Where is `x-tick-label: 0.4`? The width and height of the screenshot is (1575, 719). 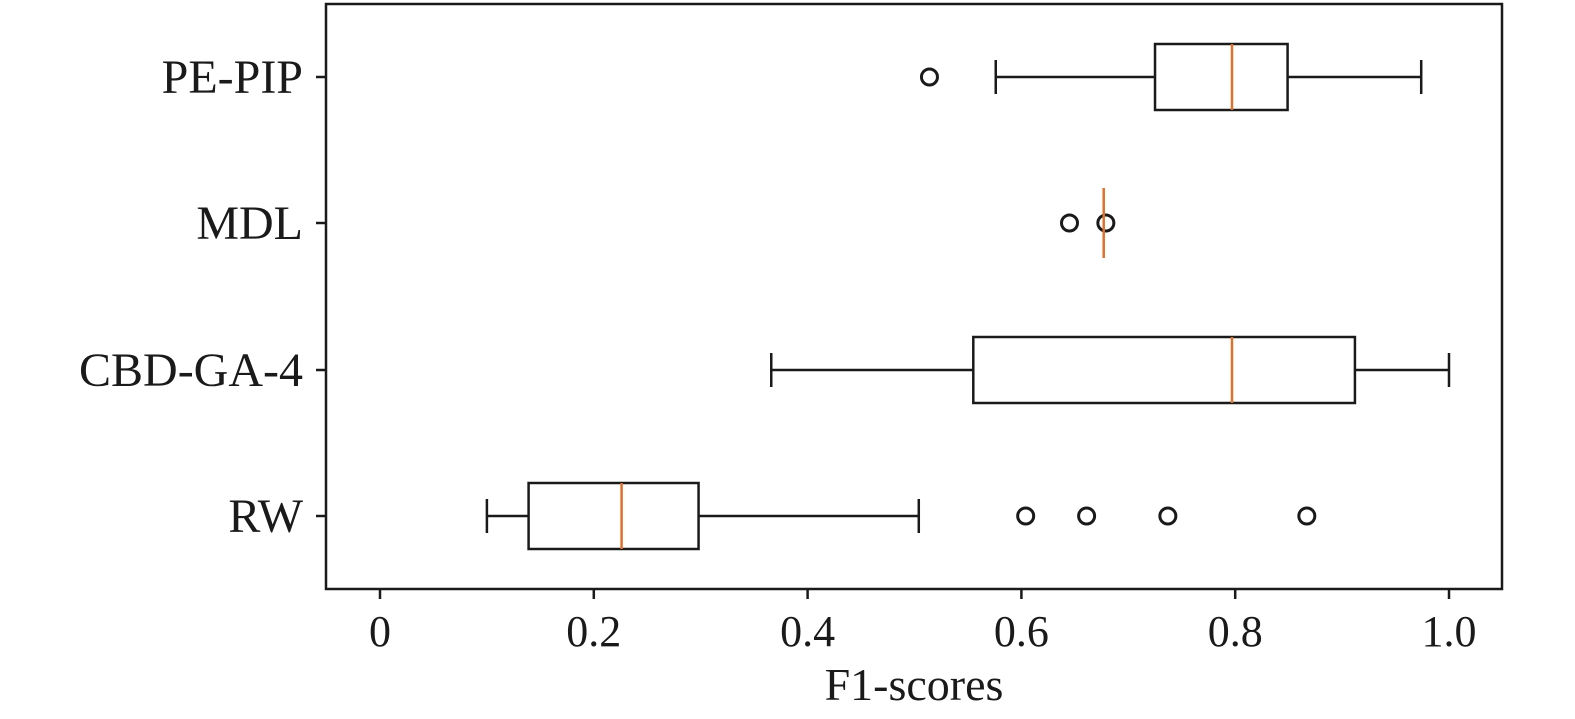
x-tick-label: 0.4 is located at coordinates (807, 631).